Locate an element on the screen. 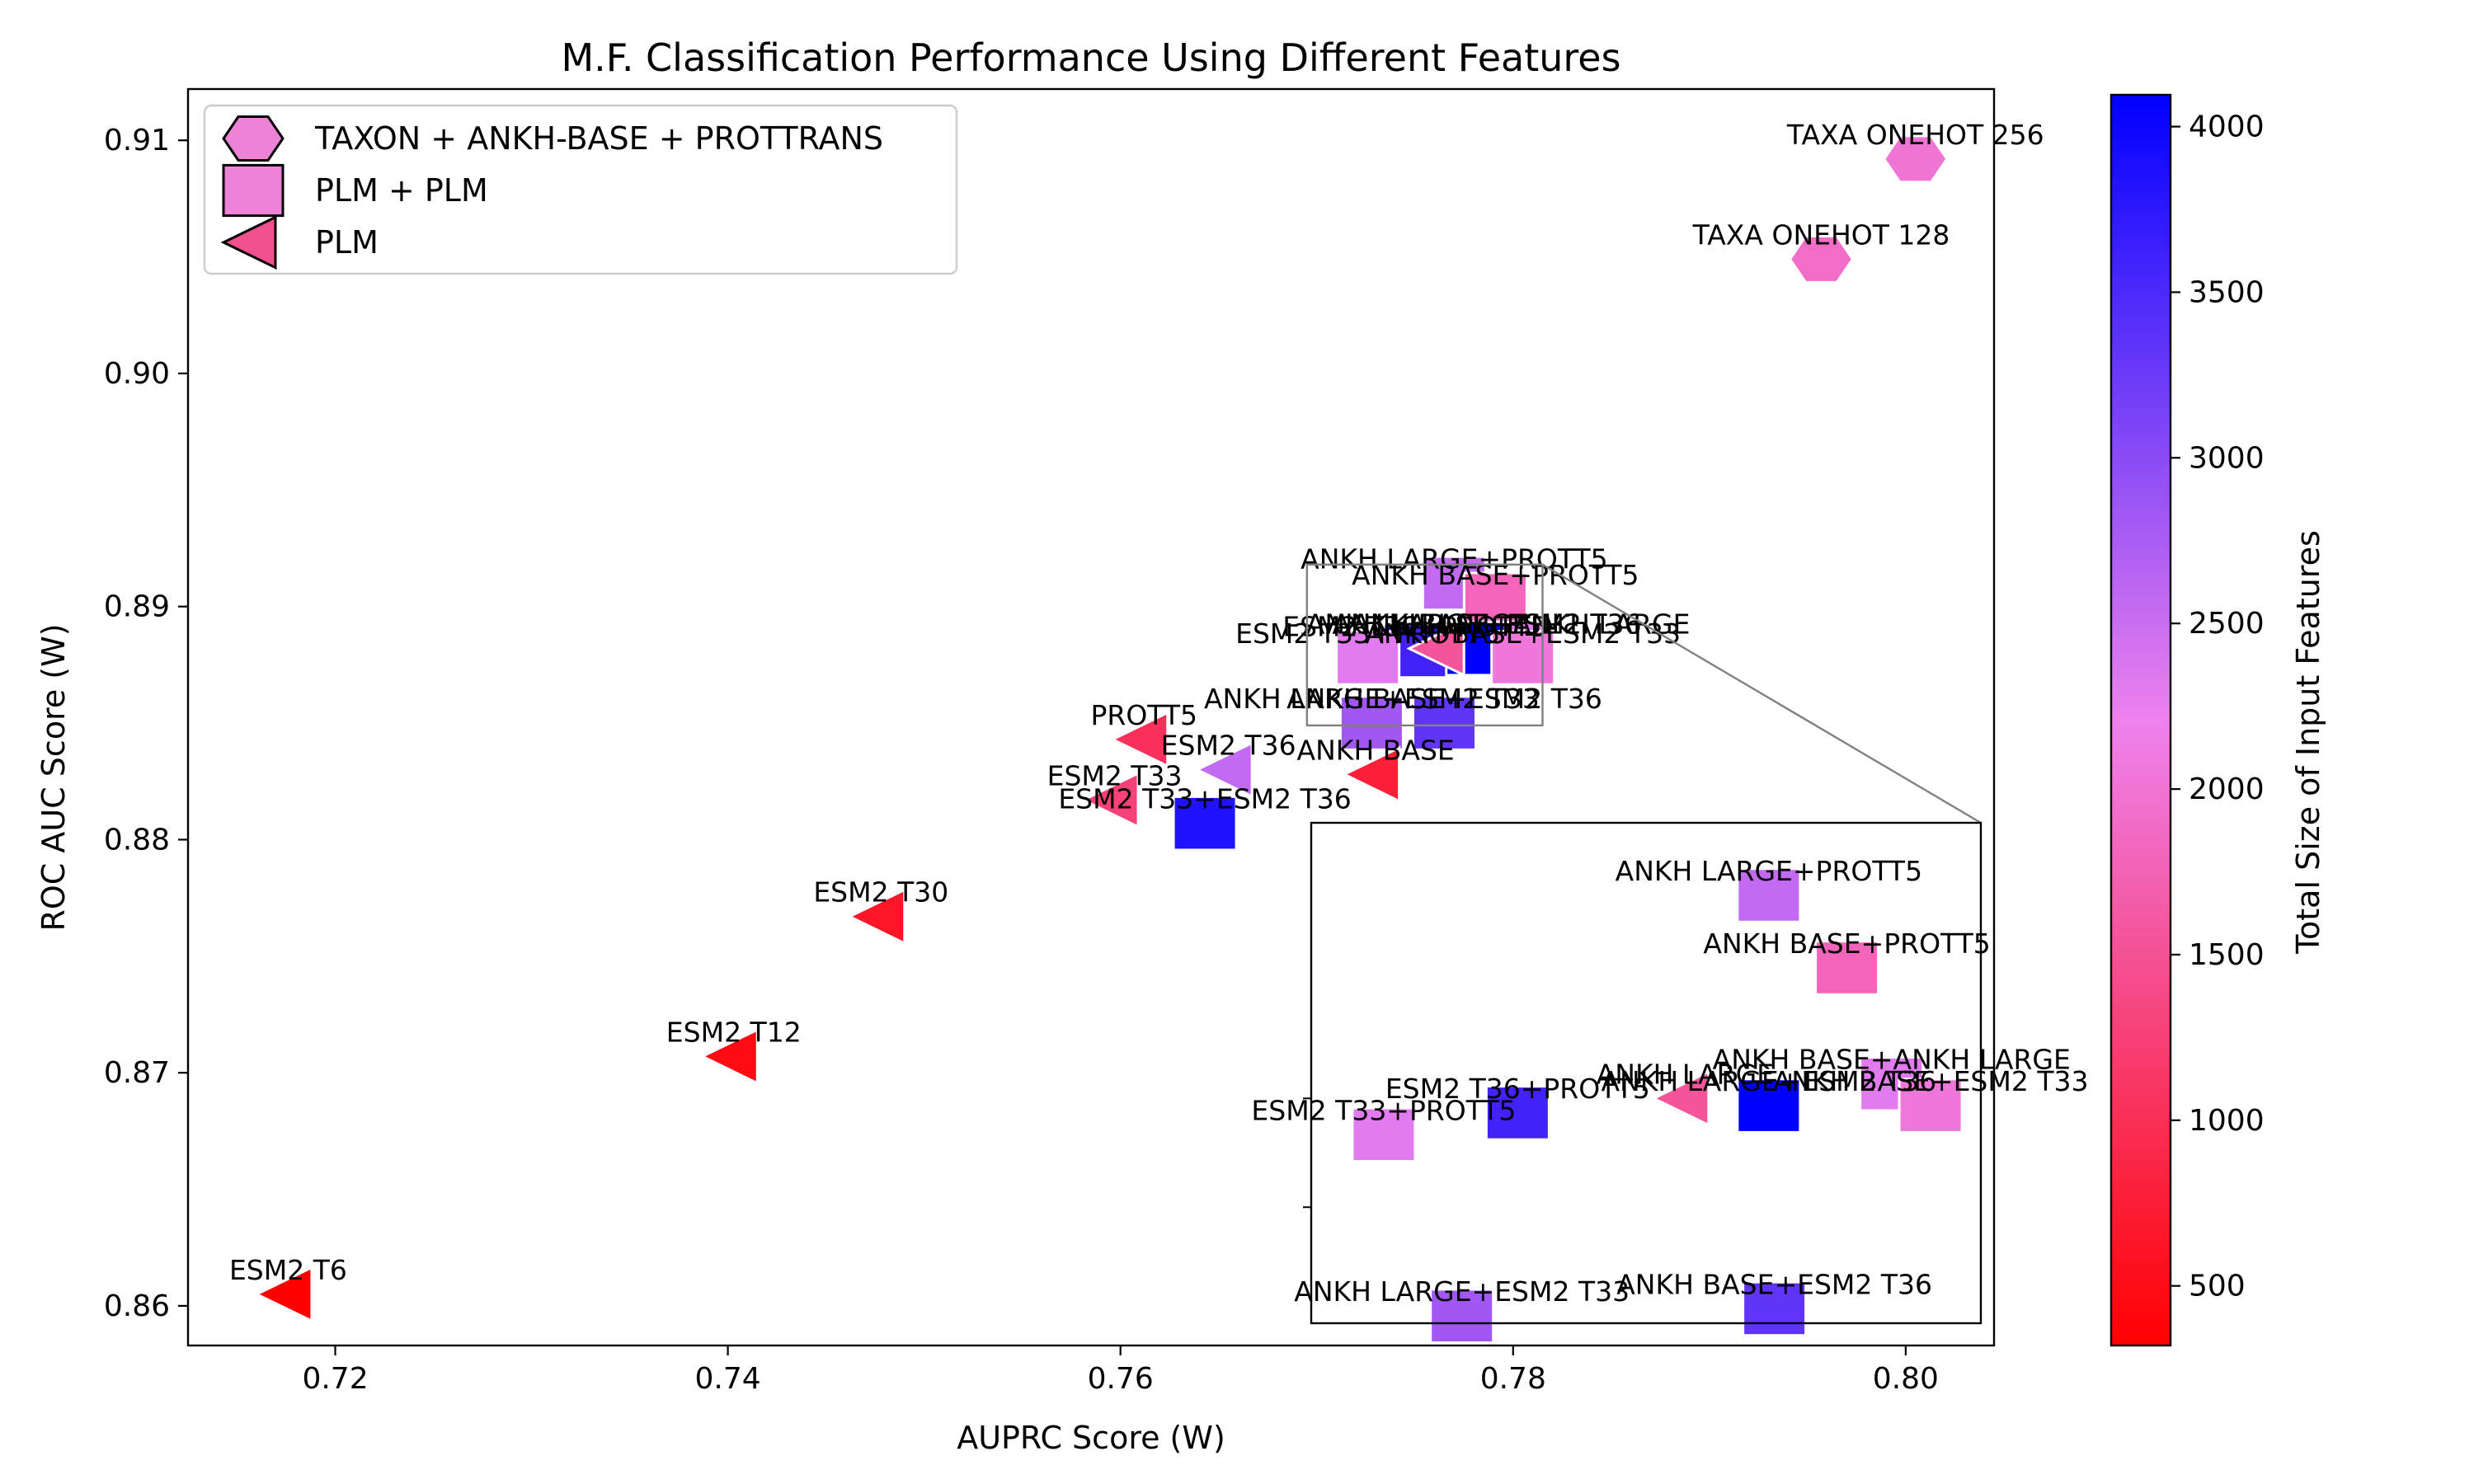 Image resolution: width=2474 pixels, height=1484 pixels. inset-point-label: ANKH BASE+ANKH LARGE is located at coordinates (1892, 1060).